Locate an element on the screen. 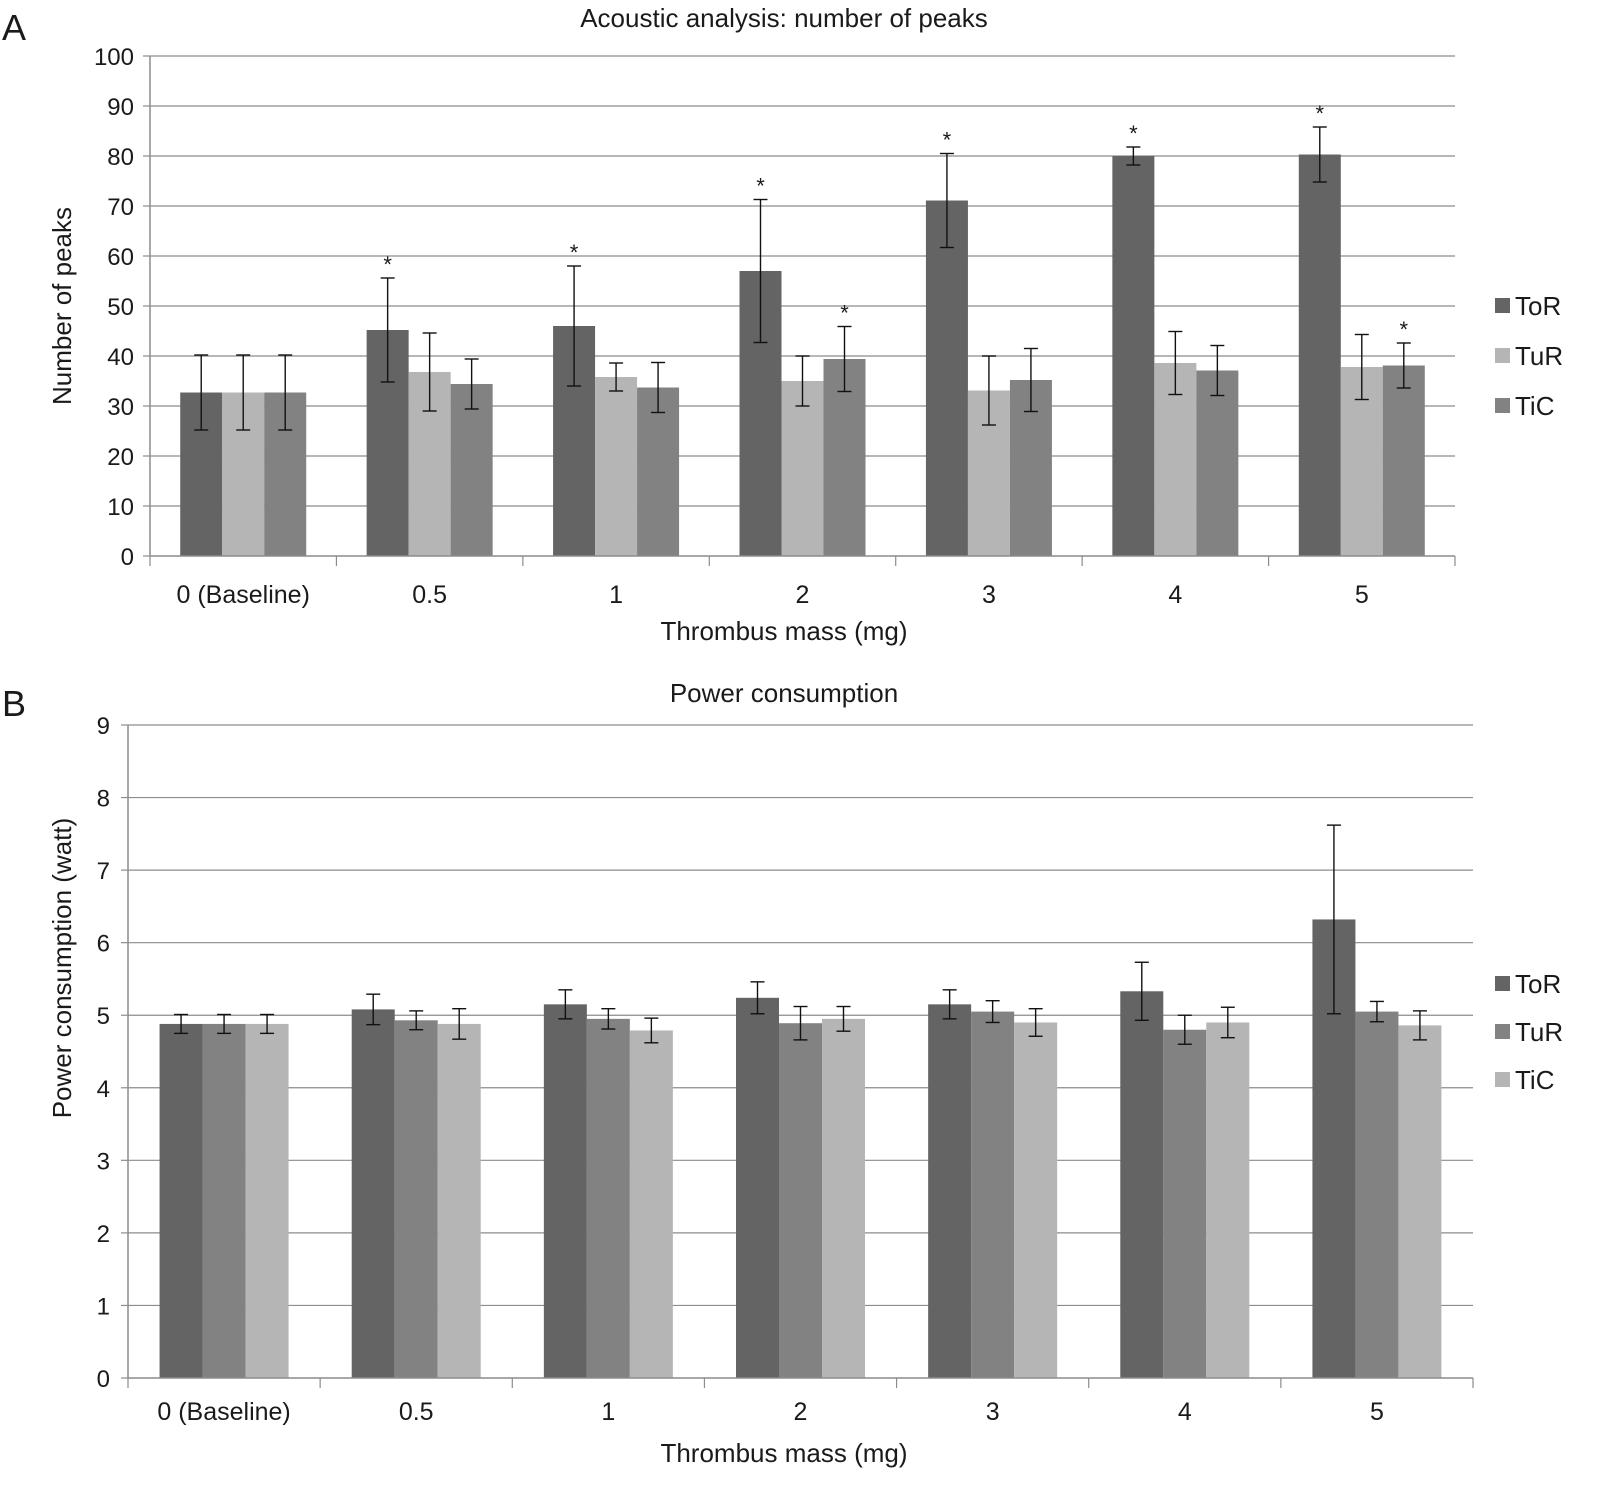 This screenshot has height=1501, width=1597. y-tick-label: 70 is located at coordinates (120, 207).